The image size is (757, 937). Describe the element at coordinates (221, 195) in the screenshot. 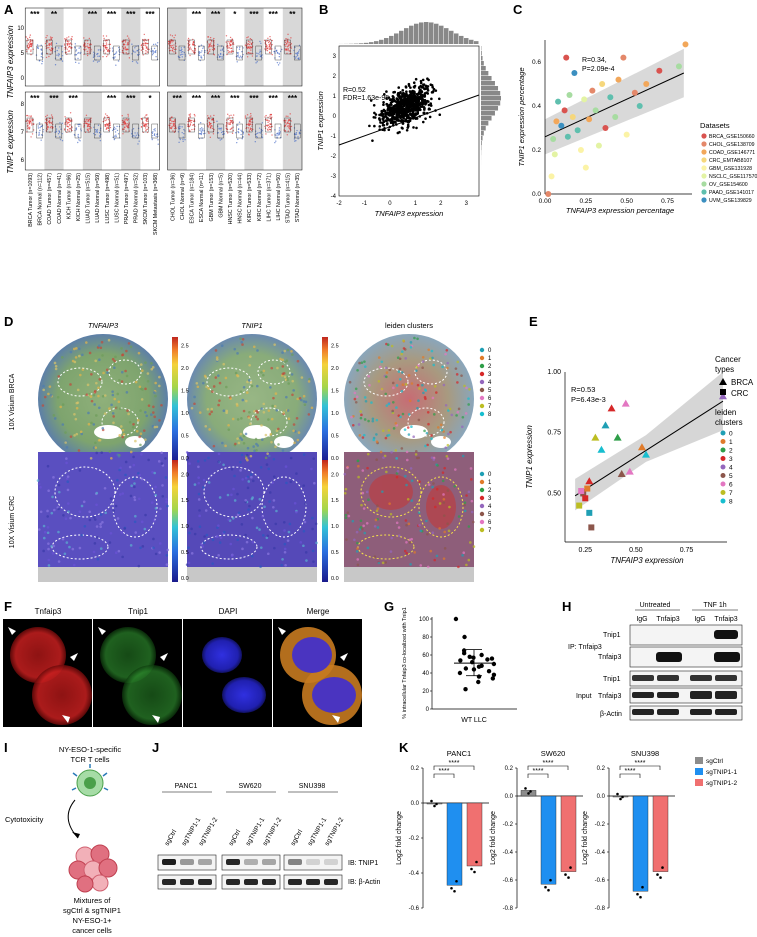

I see `category-label: GBM Normal (n=5)` at that location.